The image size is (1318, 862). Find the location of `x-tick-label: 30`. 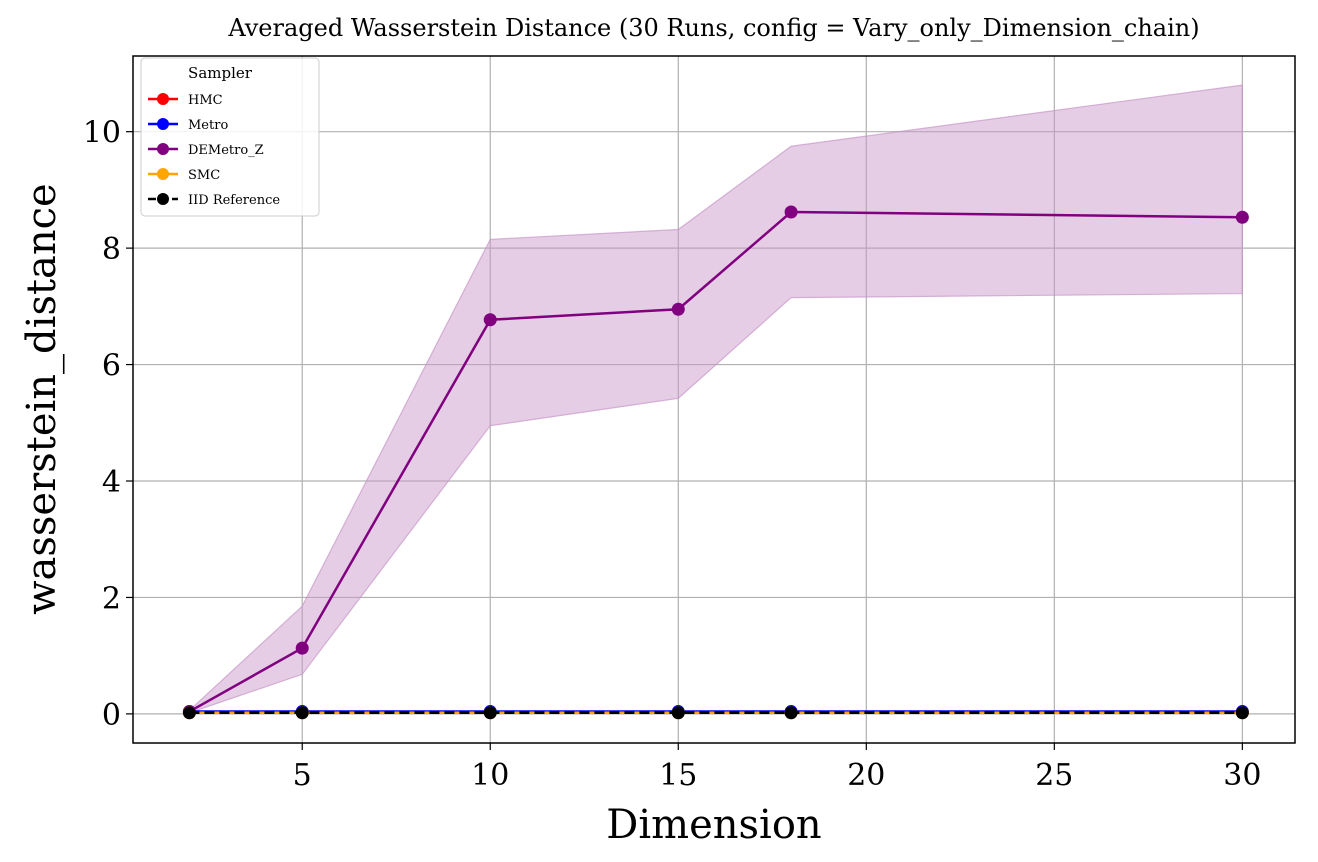

x-tick-label: 30 is located at coordinates (1242, 775).